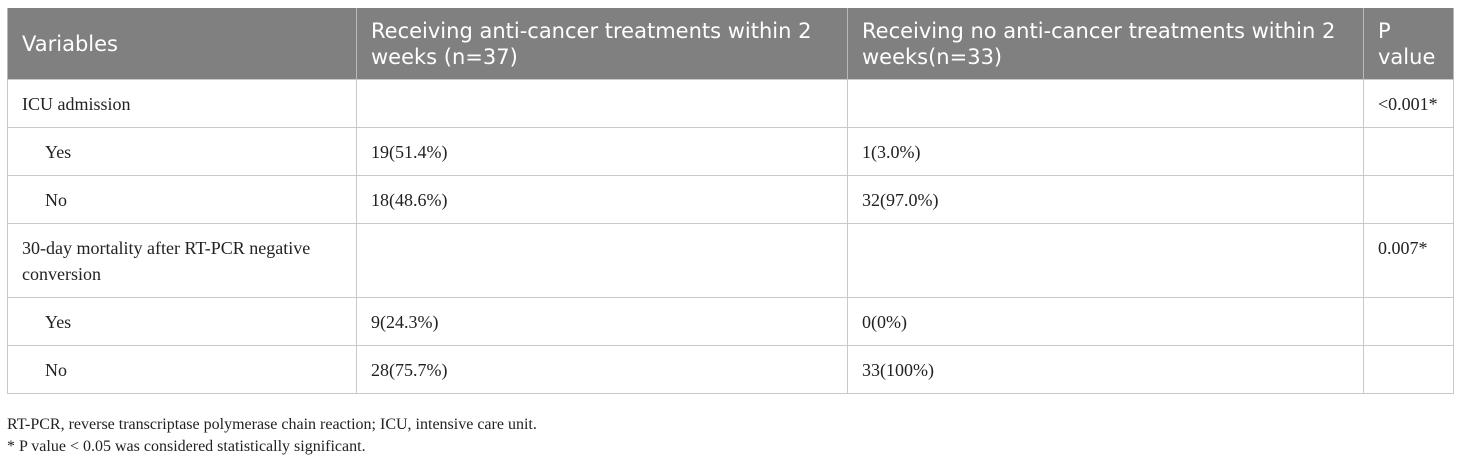 This screenshot has height=468, width=1460. What do you see at coordinates (1105, 321) in the screenshot?
I see `row-untreated: 0(0%)` at bounding box center [1105, 321].